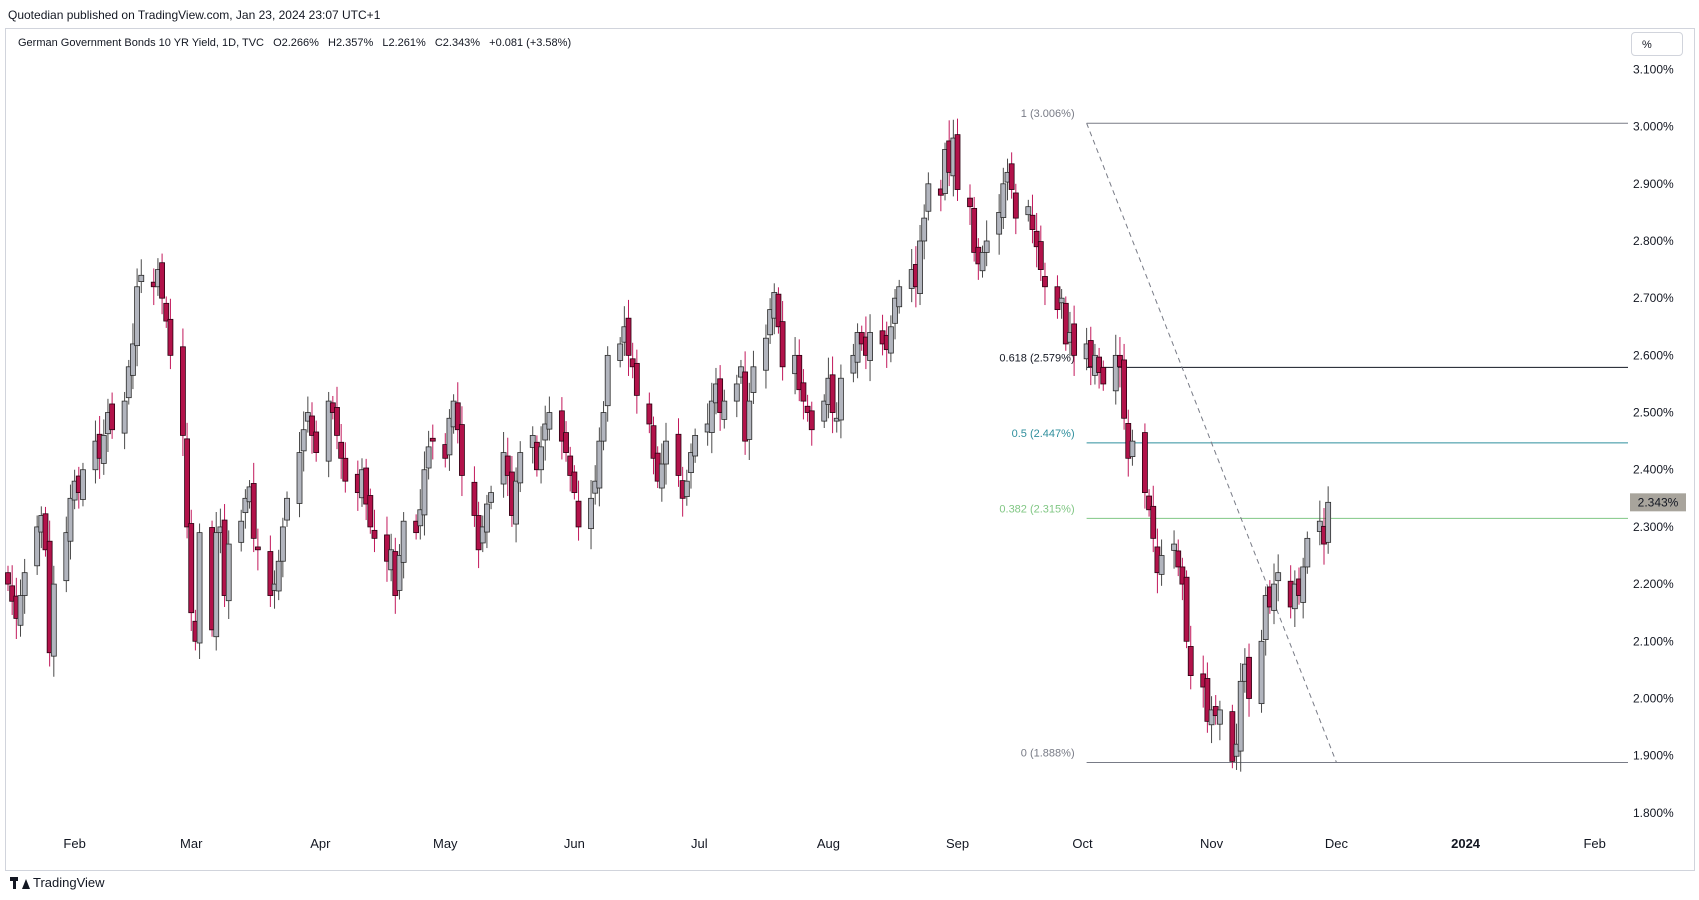  I want to click on fib-level-label: 0.382 (2.315%), so click(1036, 509).